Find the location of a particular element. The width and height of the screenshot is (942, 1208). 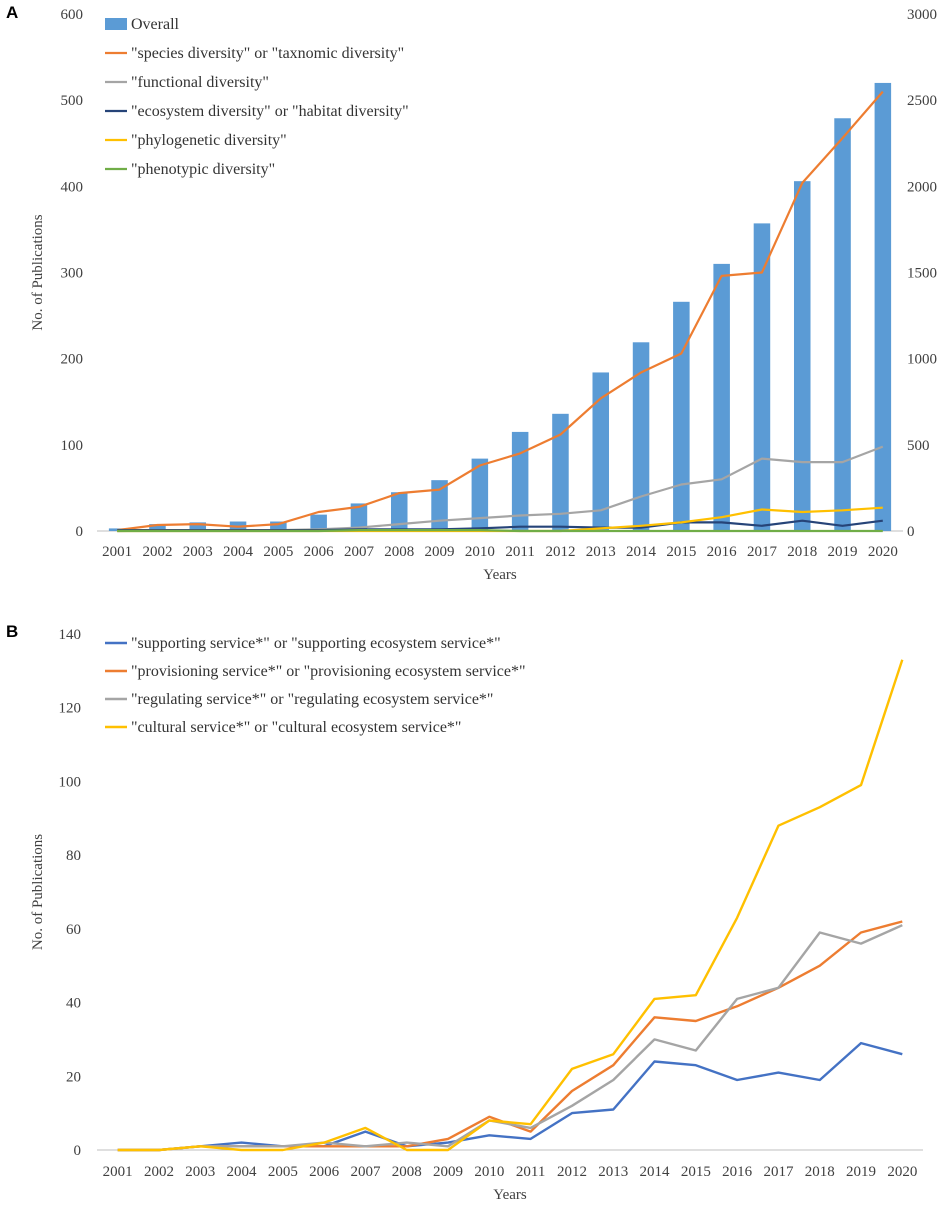

y-tick-label: 600 is located at coordinates (72, 15).